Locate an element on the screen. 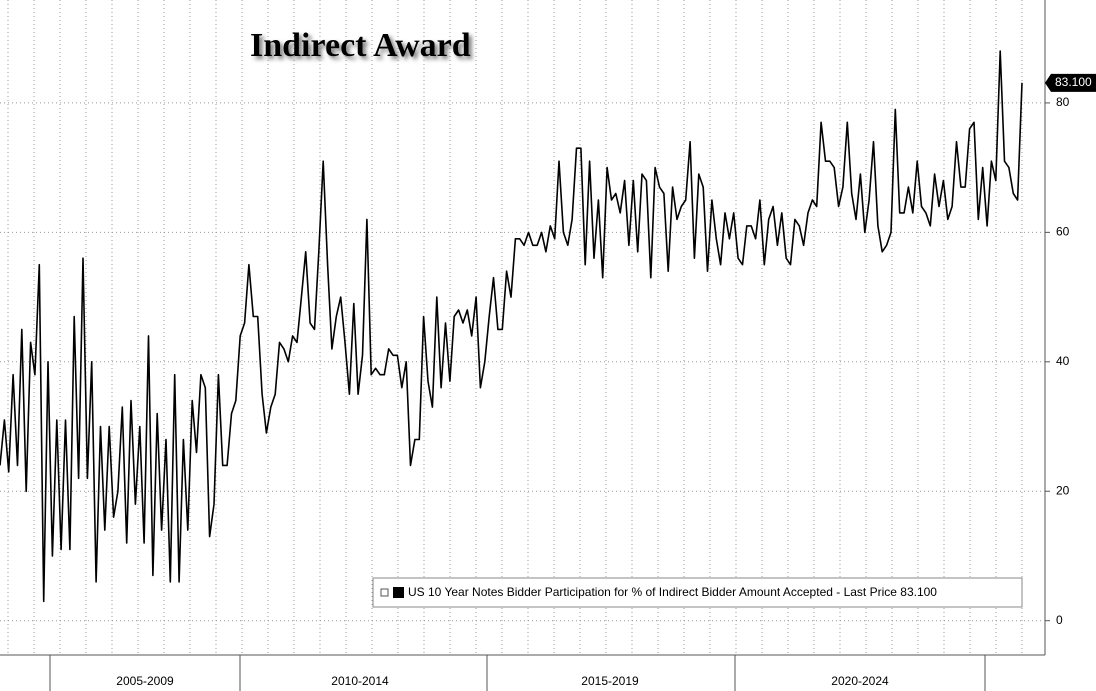 The image size is (1096, 691). last-price-label: 83.100 is located at coordinates (1073, 82).